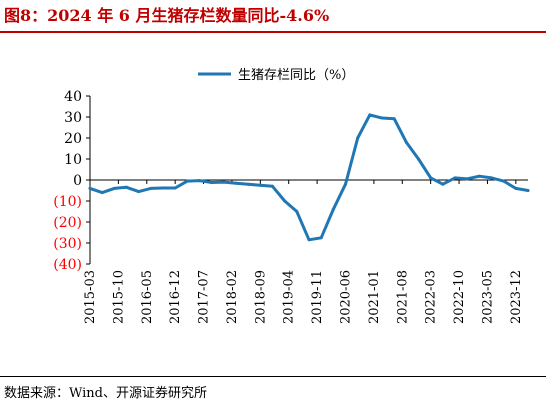 This screenshot has width=546, height=408. What do you see at coordinates (67, 223) in the screenshot?
I see `y-tick-label: (20)` at bounding box center [67, 223].